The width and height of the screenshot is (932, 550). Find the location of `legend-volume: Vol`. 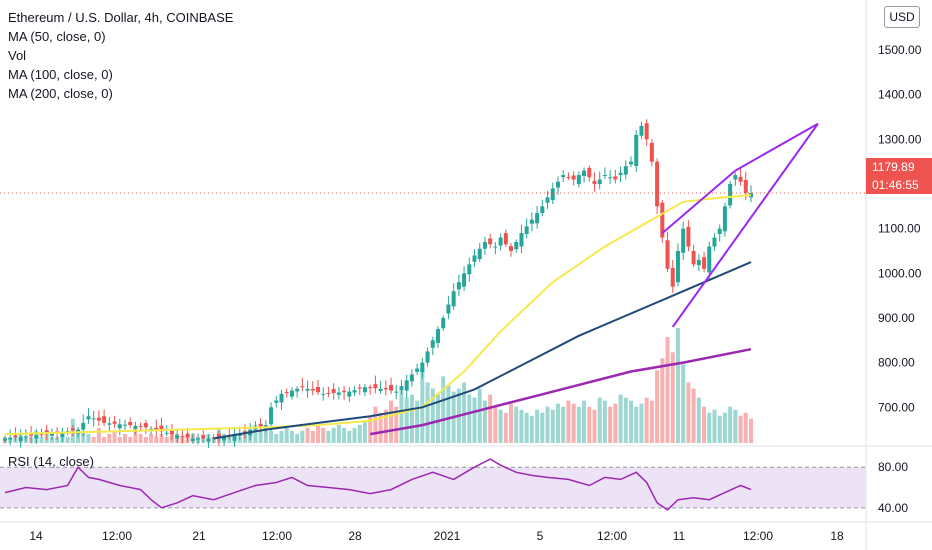

legend-volume: Vol is located at coordinates (17, 55).